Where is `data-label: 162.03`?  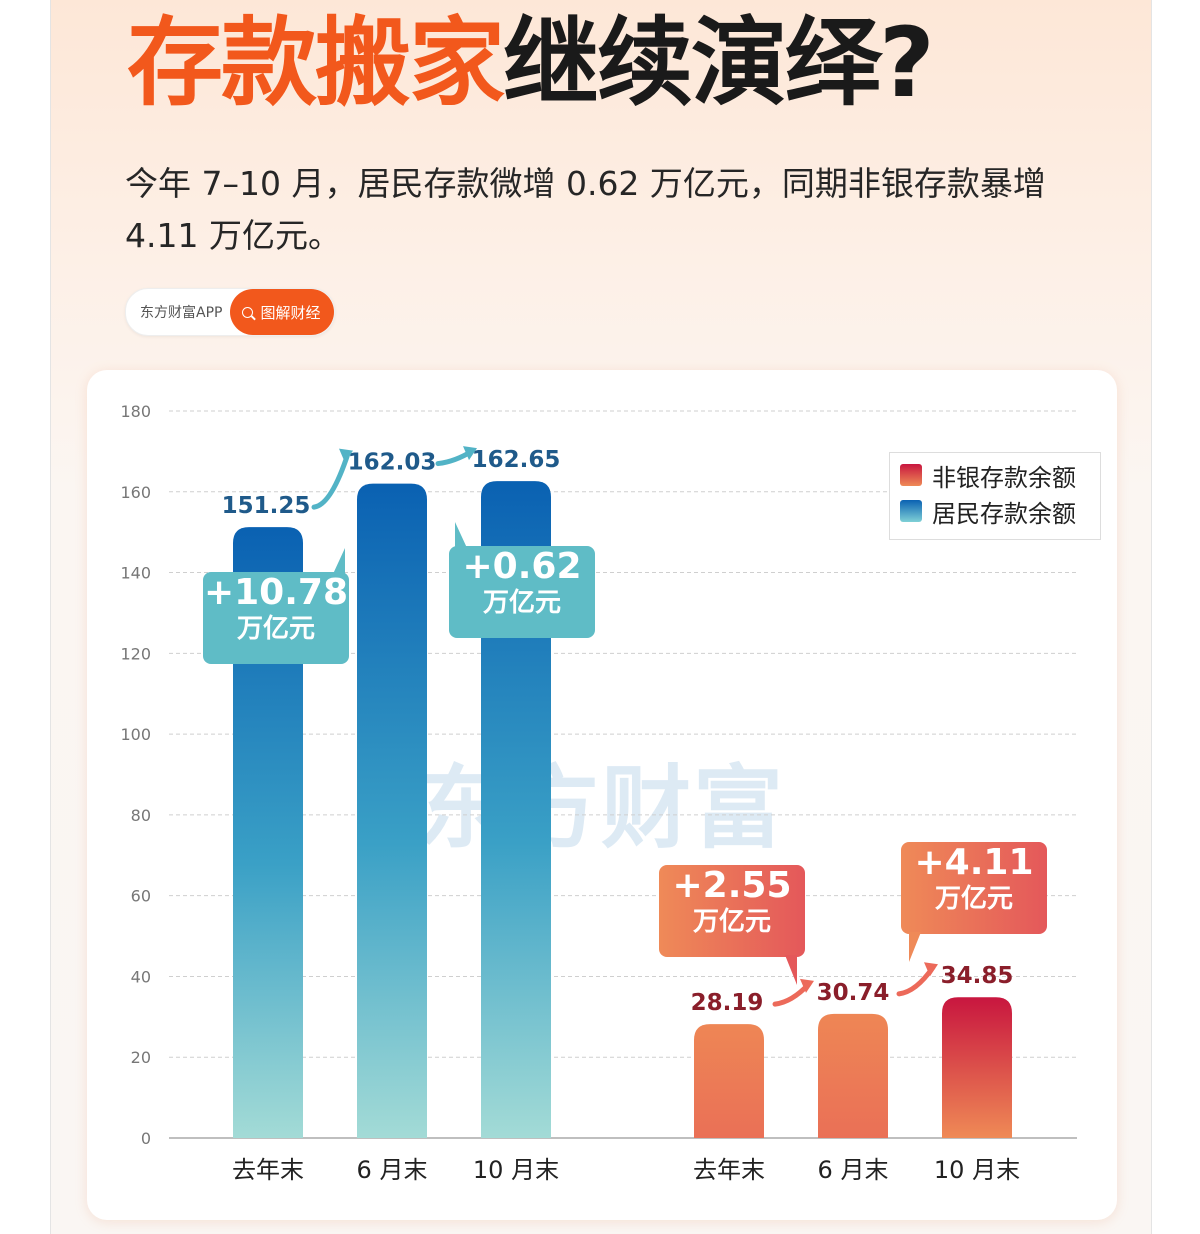
data-label: 162.03 is located at coordinates (392, 463).